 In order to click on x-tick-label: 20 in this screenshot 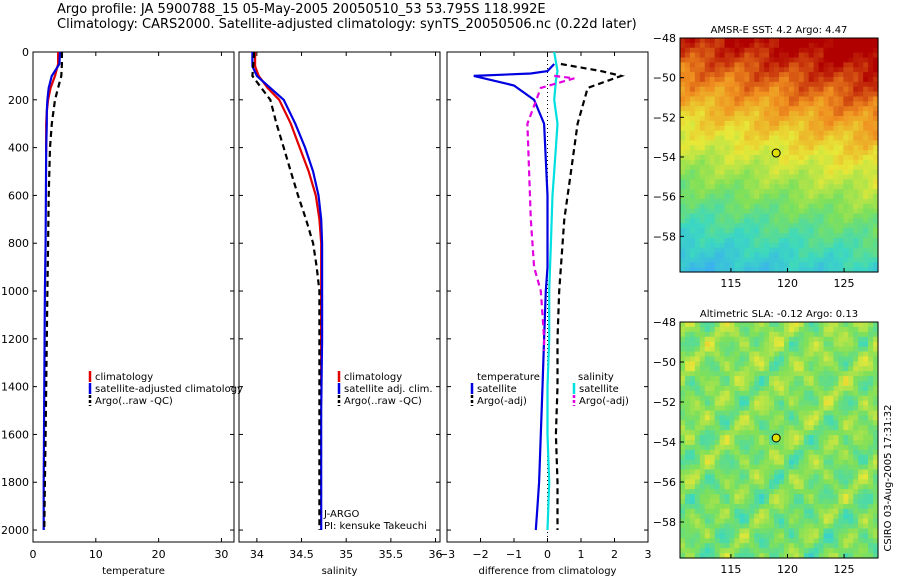, I will do `click(159, 554)`.